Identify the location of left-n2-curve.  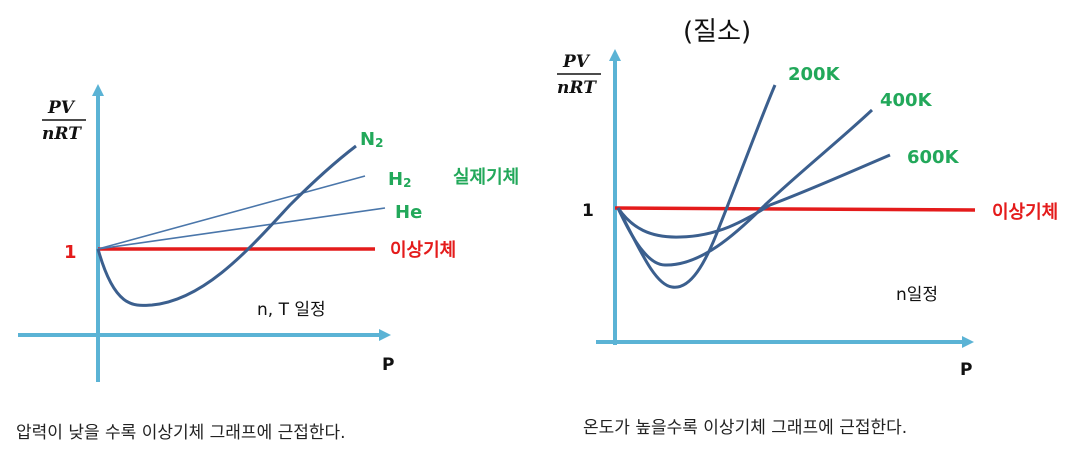
(226, 225).